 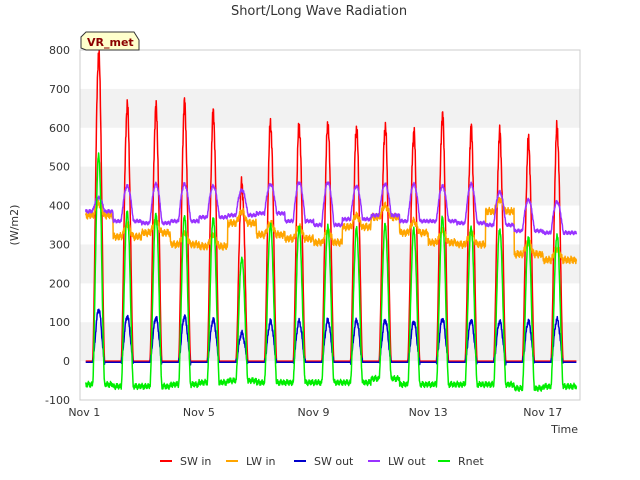 What do you see at coordinates (428, 412) in the screenshot?
I see `x-tick-label: Nov 13` at bounding box center [428, 412].